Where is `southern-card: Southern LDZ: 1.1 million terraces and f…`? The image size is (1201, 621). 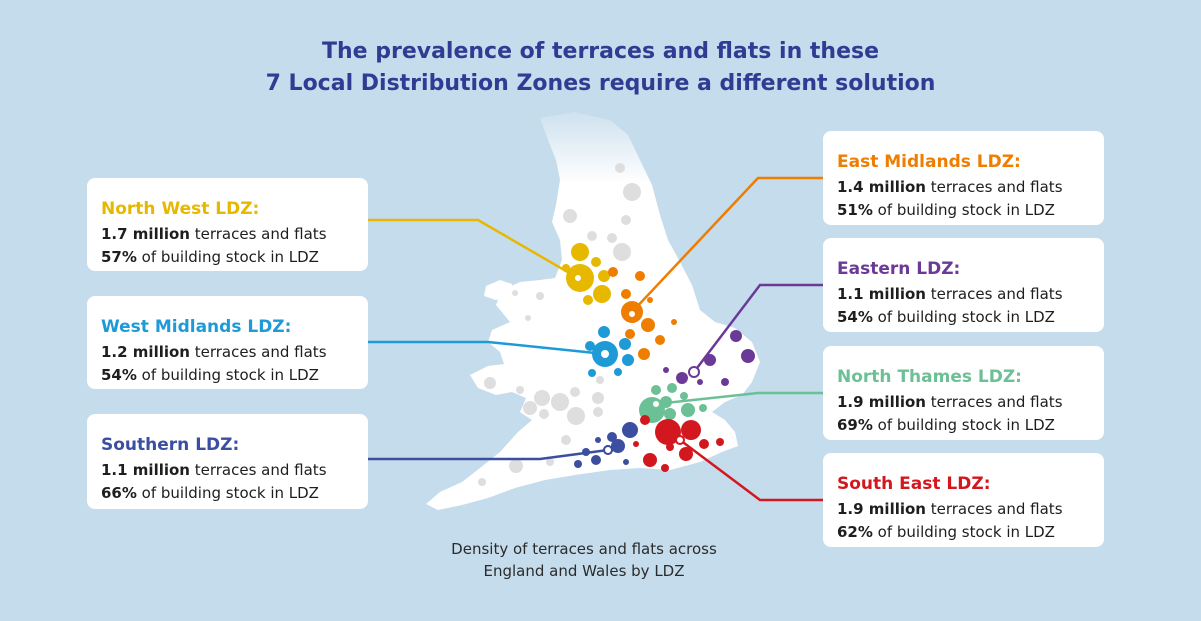
southern-card: Southern LDZ: 1.1 million terraces and f… is located at coordinates (227, 461).